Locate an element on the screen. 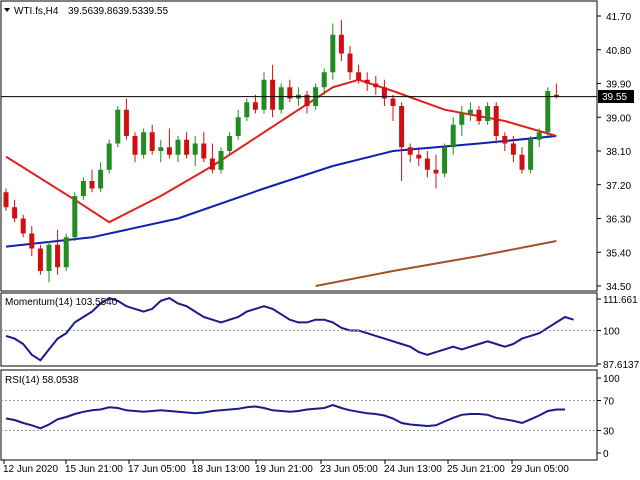 Image resolution: width=640 pixels, height=480 pixels. price-tick-label: 38.10 is located at coordinates (618, 152).